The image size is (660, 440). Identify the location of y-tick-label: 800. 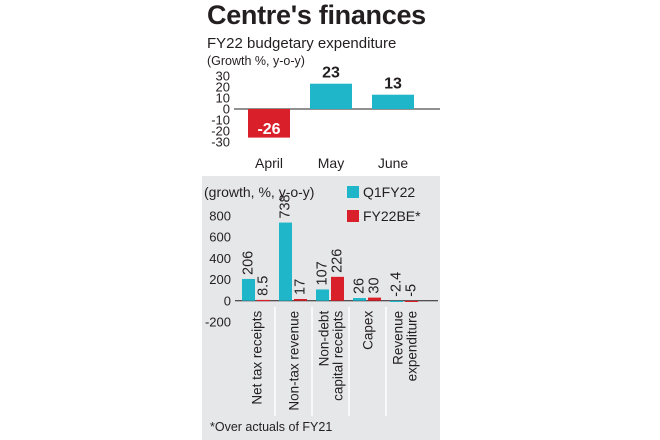
(220, 216).